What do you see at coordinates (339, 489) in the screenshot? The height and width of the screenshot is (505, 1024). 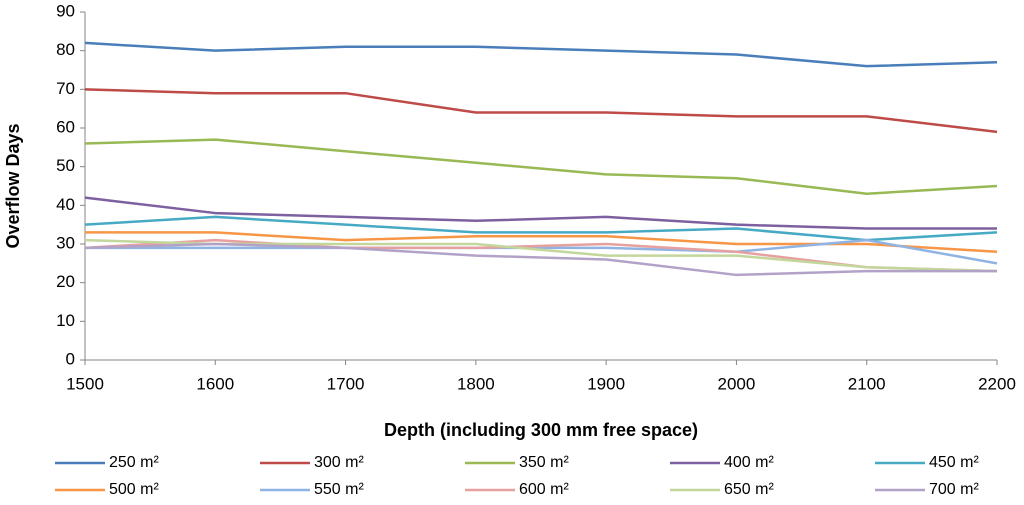 I see `legend-text: 550 m²` at bounding box center [339, 489].